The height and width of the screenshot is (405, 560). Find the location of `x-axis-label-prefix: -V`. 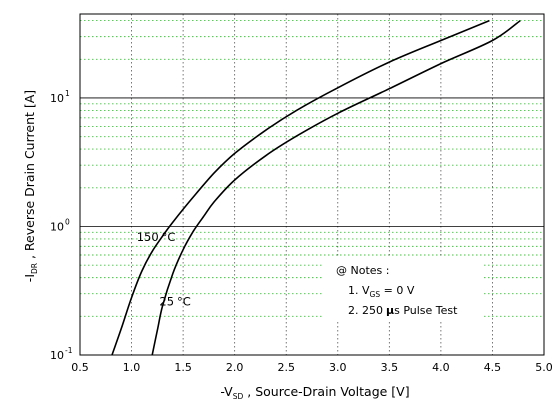

x-axis-label-prefix: -V is located at coordinates (226, 391).